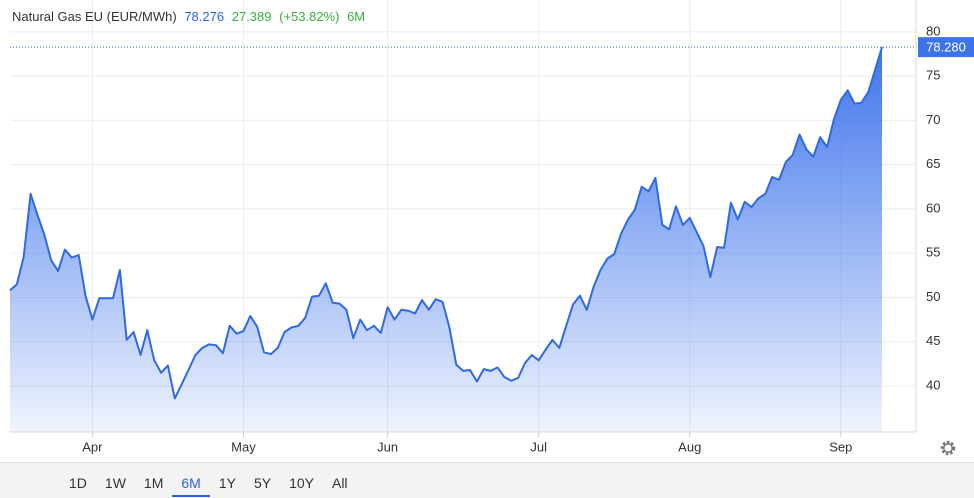 Image resolution: width=974 pixels, height=498 pixels. I want to click on gear-ring, so click(948, 448).